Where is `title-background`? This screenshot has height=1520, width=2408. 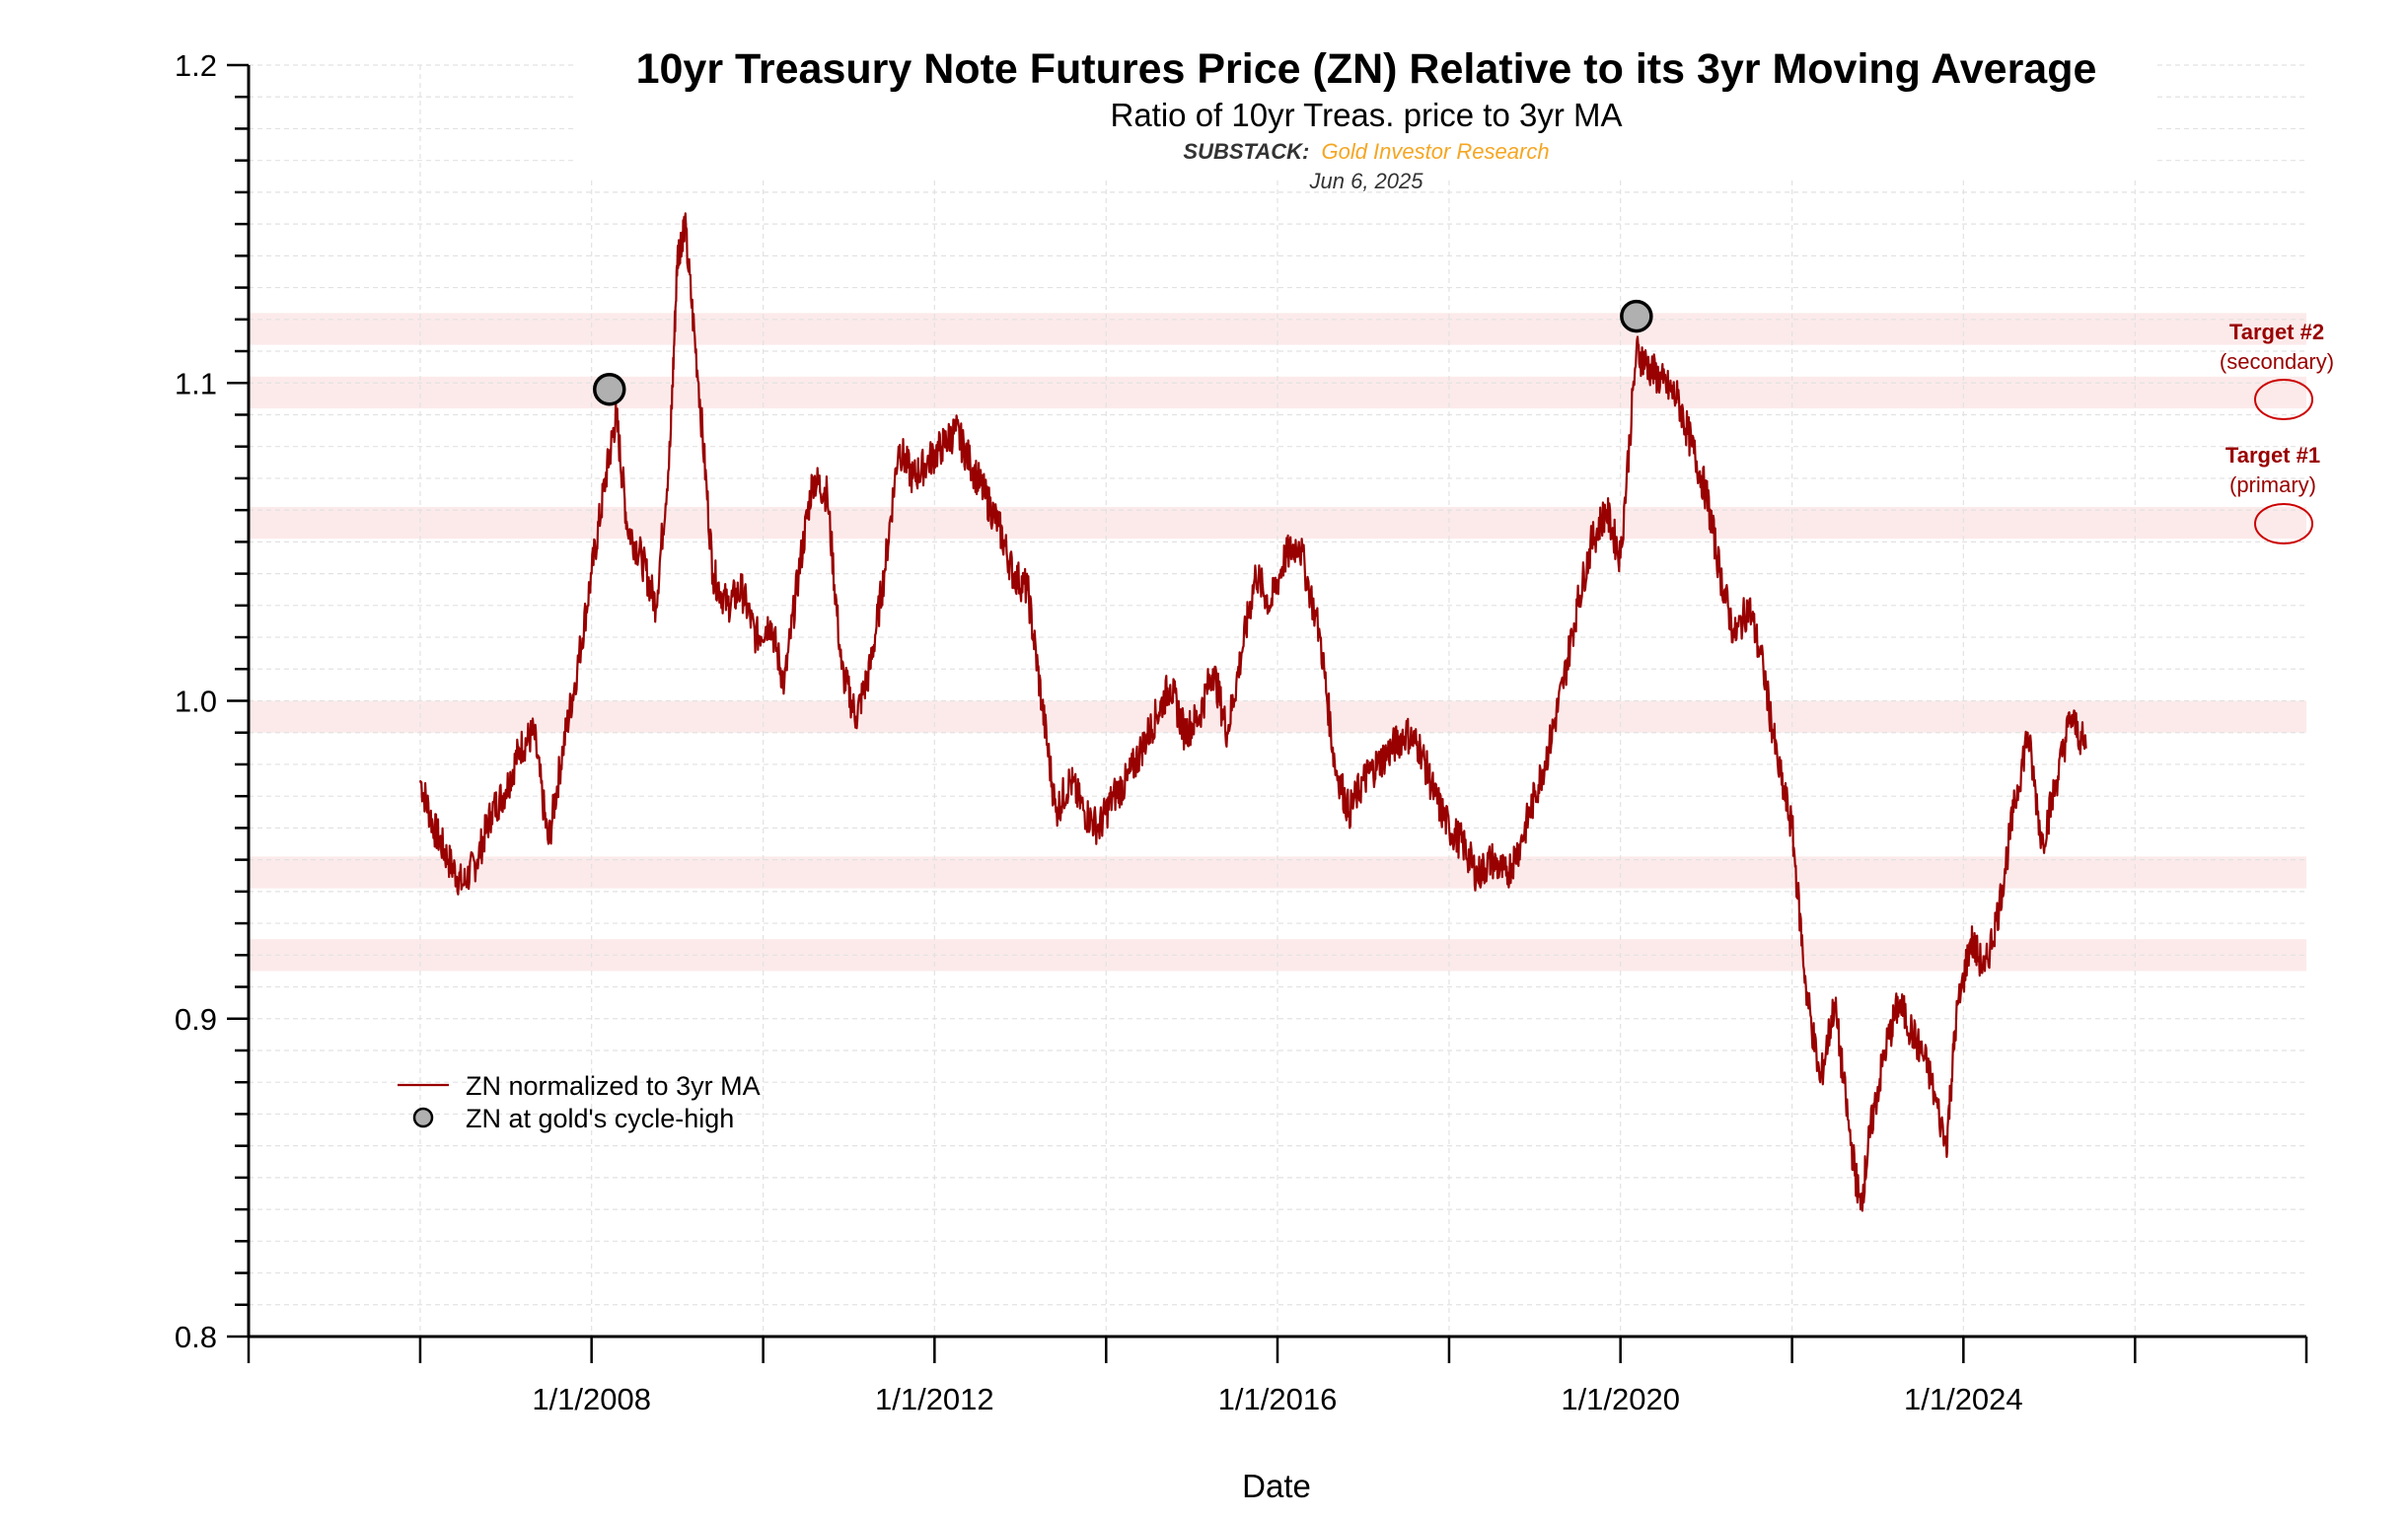 title-background is located at coordinates (1366, 108).